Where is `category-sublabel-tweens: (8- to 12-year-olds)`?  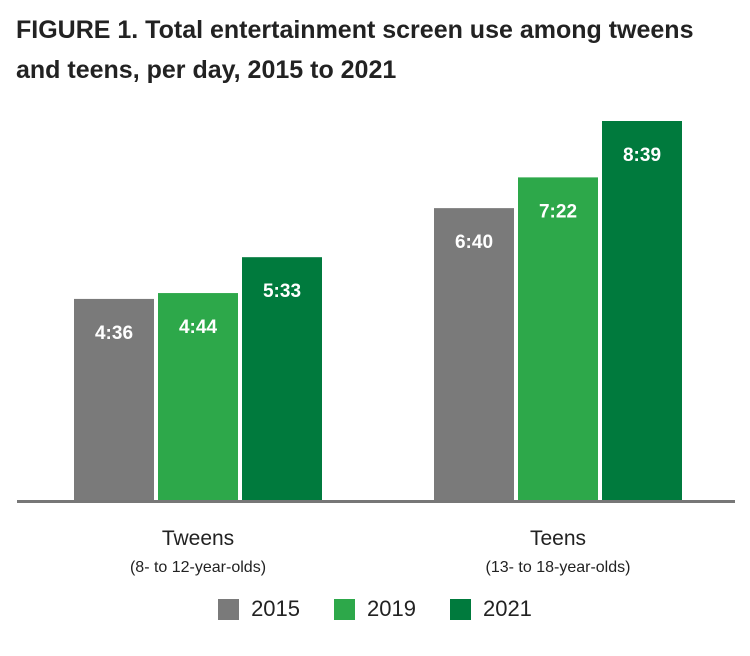 category-sublabel-tweens: (8- to 12-year-olds) is located at coordinates (198, 567).